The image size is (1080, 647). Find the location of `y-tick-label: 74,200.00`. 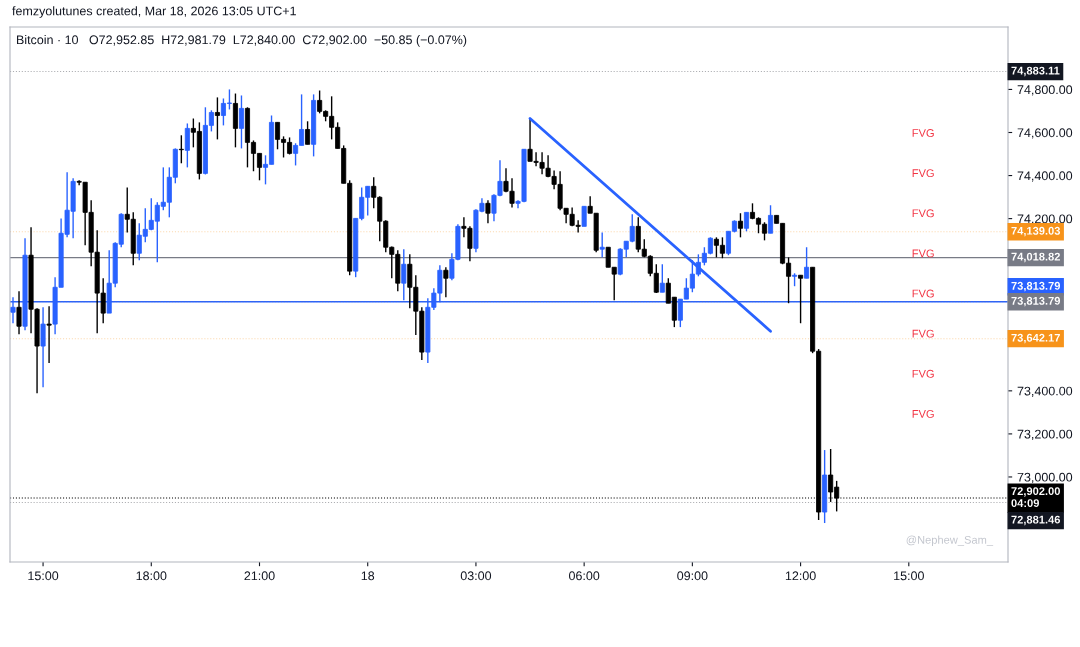

y-tick-label: 74,200.00 is located at coordinates (1045, 219).